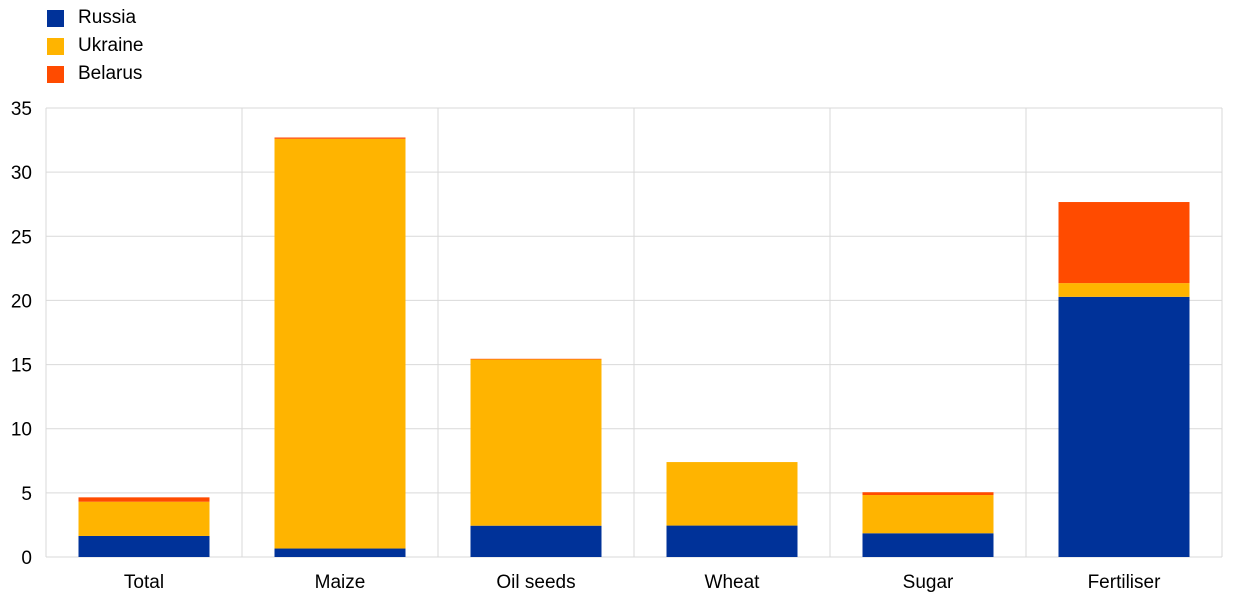  Describe the element at coordinates (21, 109) in the screenshot. I see `y-tick-label: 35` at that location.